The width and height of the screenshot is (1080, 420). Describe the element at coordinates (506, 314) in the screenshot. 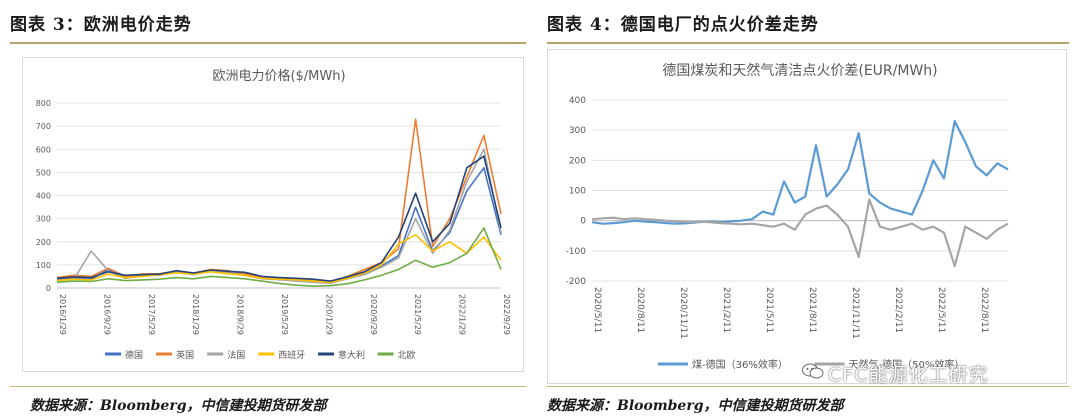

I see `x-tick-label: 2022/9/29` at that location.